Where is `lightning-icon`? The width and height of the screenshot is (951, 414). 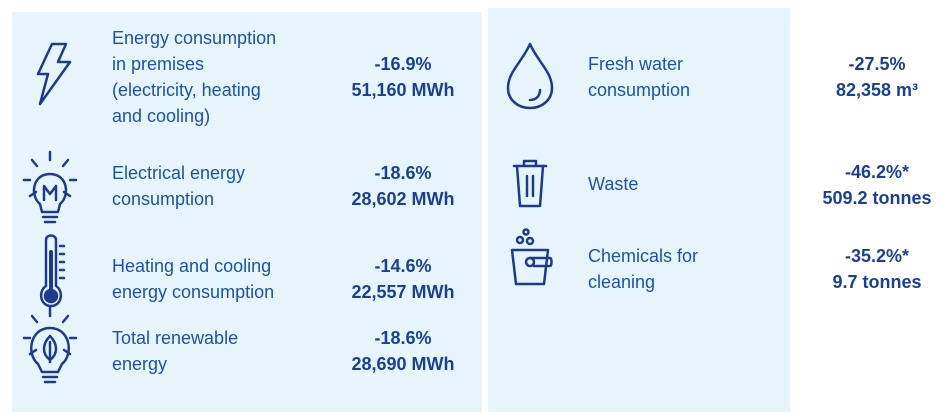
lightning-icon is located at coordinates (54, 74).